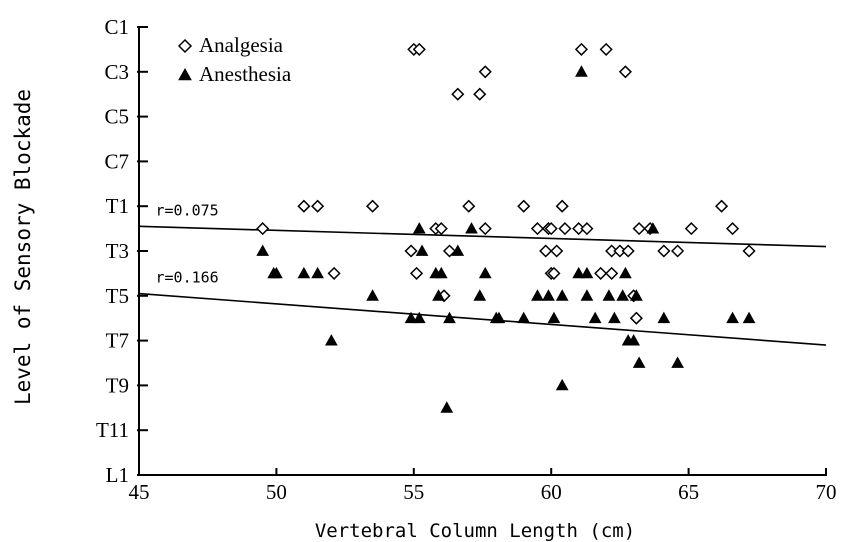 Image resolution: width=851 pixels, height=542 pixels. Describe the element at coordinates (117, 251) in the screenshot. I see `y-tick-label: T3` at that location.